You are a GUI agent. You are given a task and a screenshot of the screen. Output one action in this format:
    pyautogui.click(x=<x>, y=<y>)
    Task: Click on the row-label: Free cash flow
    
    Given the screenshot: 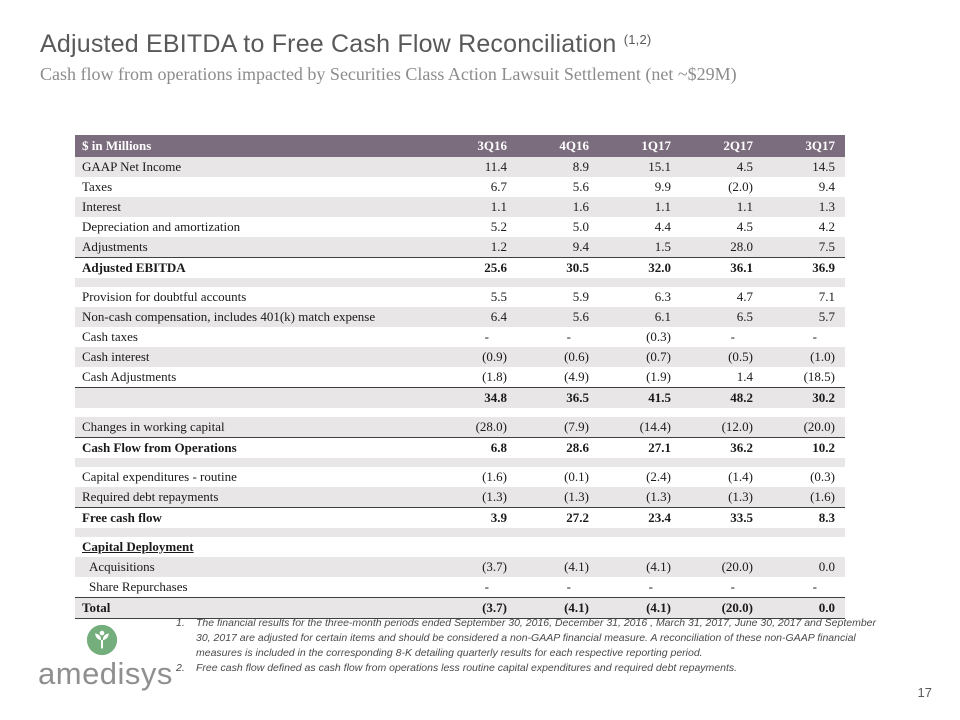 What is the action you would take?
    pyautogui.click(x=122, y=517)
    